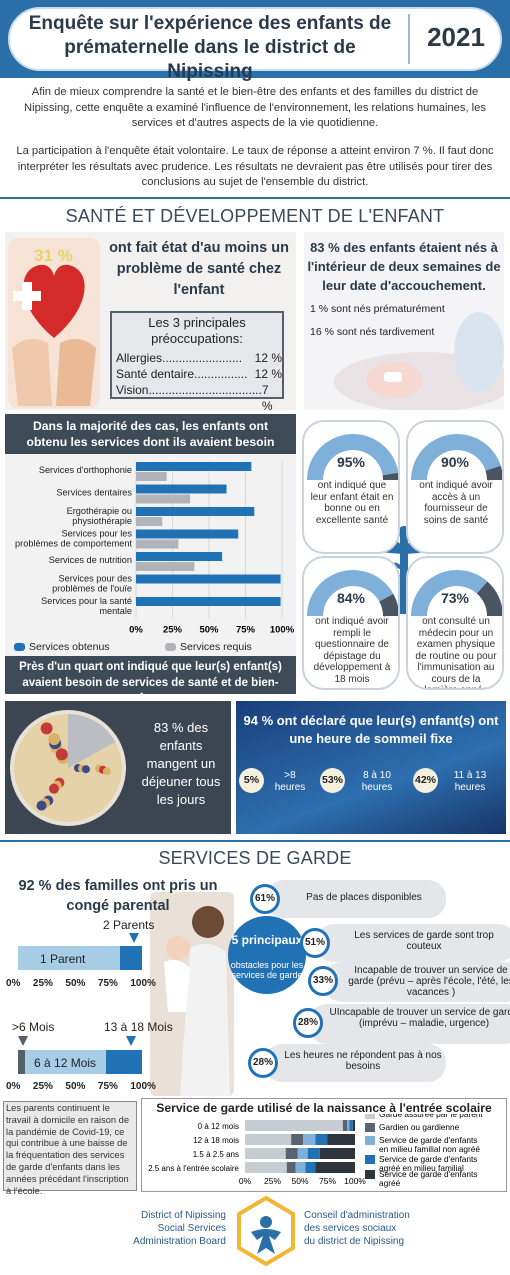  I want to click on label-line: Services pour des, so click(95, 579).